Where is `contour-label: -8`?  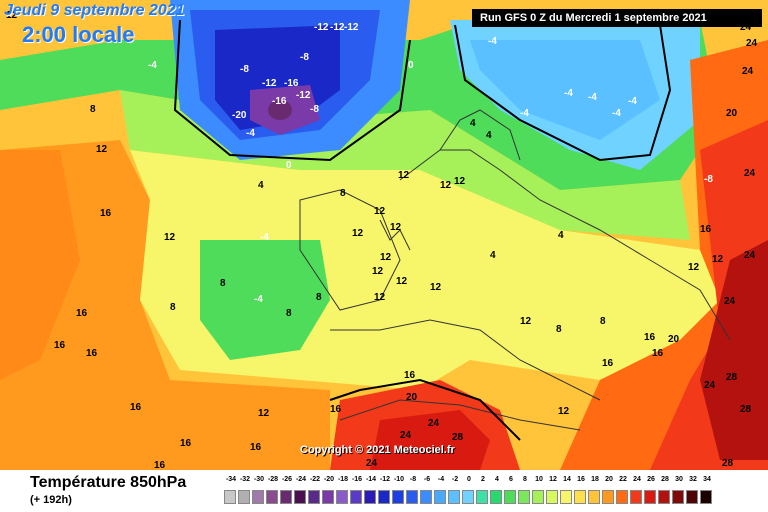 contour-label: -8 is located at coordinates (314, 109).